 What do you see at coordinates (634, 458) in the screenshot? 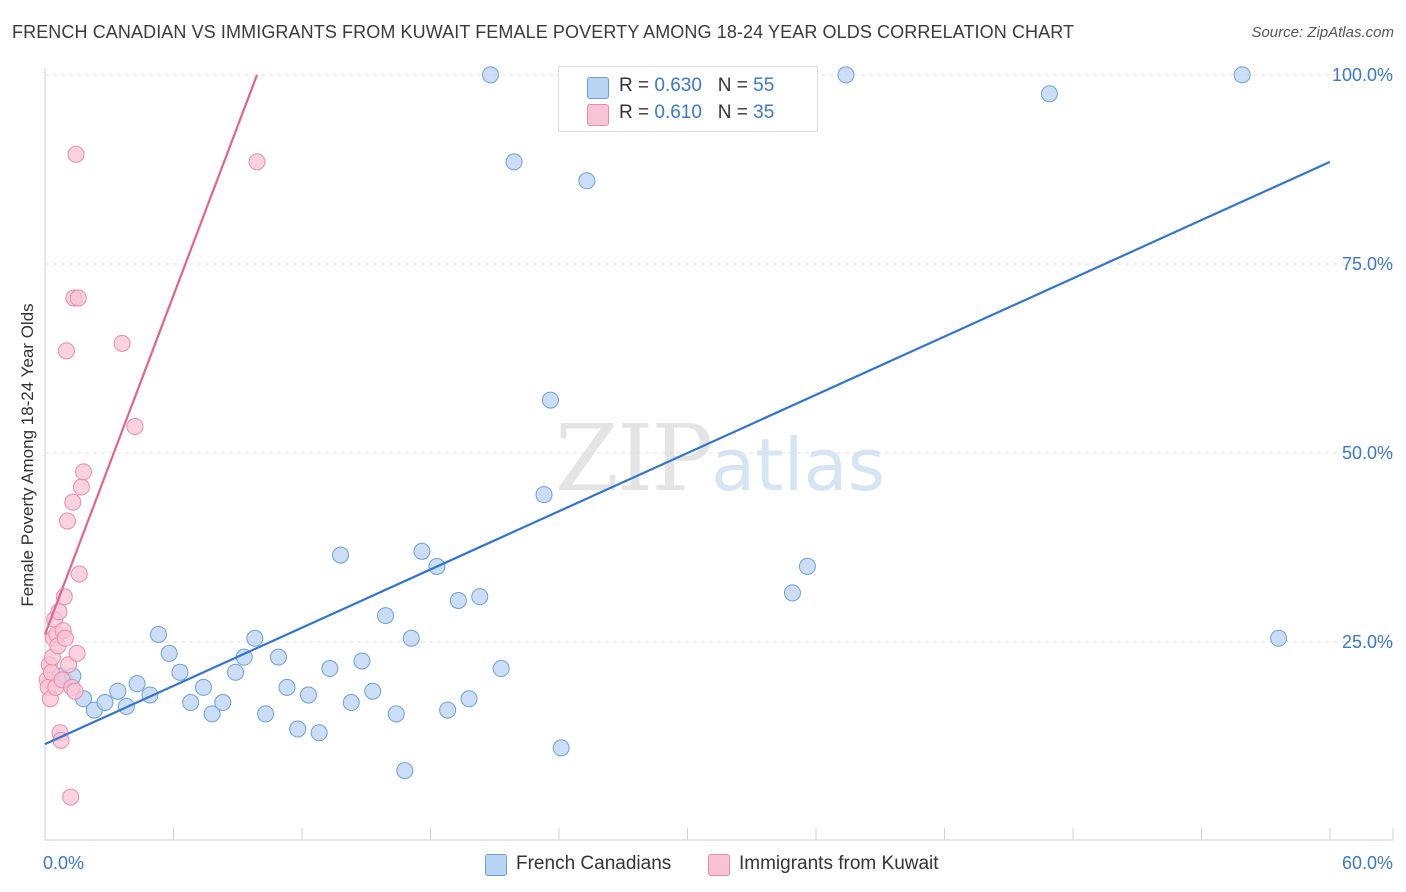
I see `watermark-zip: ZIP` at bounding box center [634, 458].